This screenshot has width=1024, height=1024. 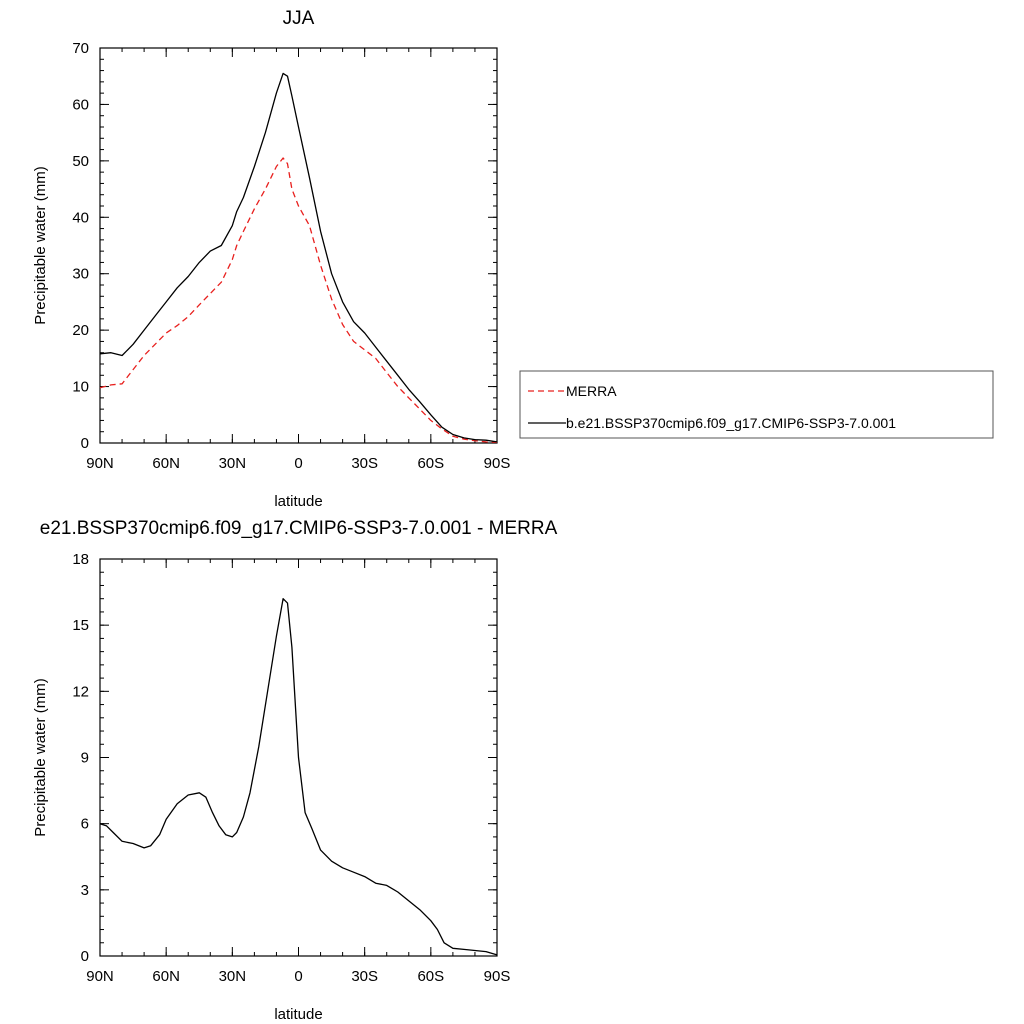 What do you see at coordinates (591, 391) in the screenshot?
I see `legend-label-0: MERRA` at bounding box center [591, 391].